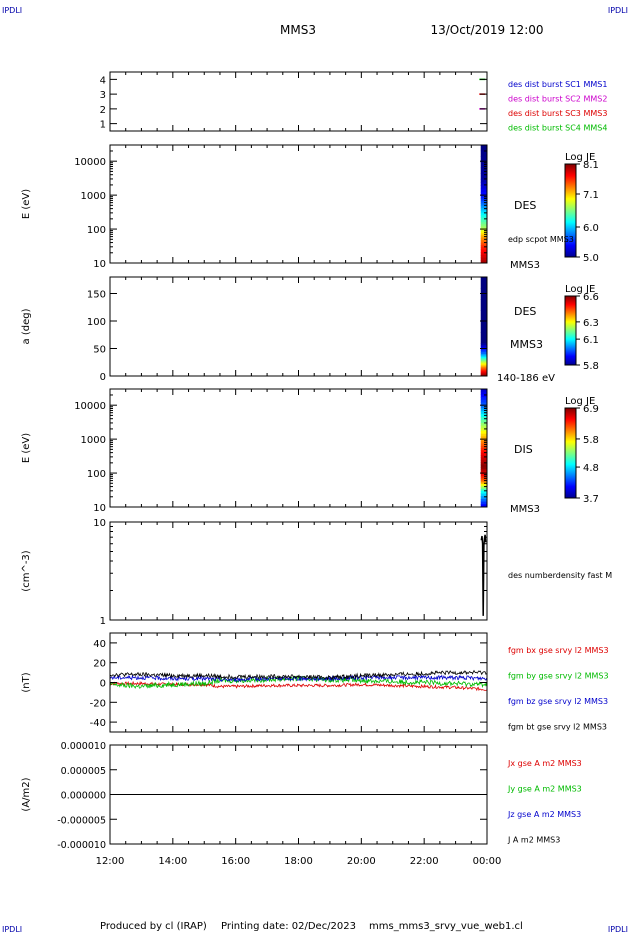 This screenshot has width=630, height=934. I want to click on y-tick-label: -40, so click(98, 723).